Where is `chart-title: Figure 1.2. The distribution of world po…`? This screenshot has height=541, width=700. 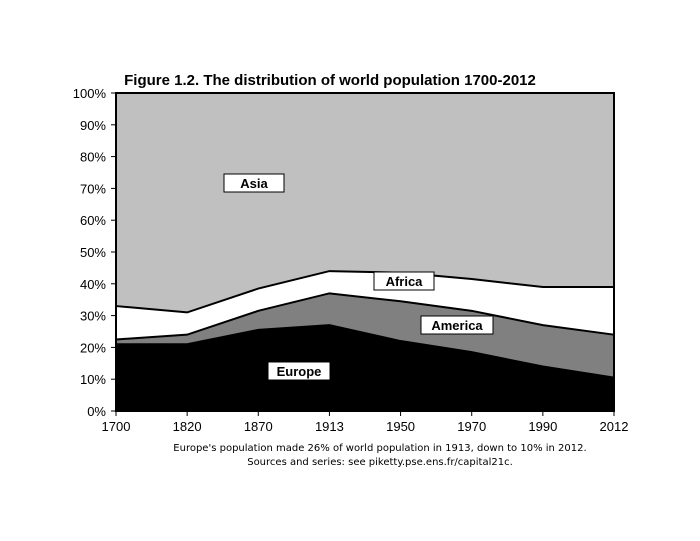 chart-title: Figure 1.2. The distribution of world po… is located at coordinates (330, 80).